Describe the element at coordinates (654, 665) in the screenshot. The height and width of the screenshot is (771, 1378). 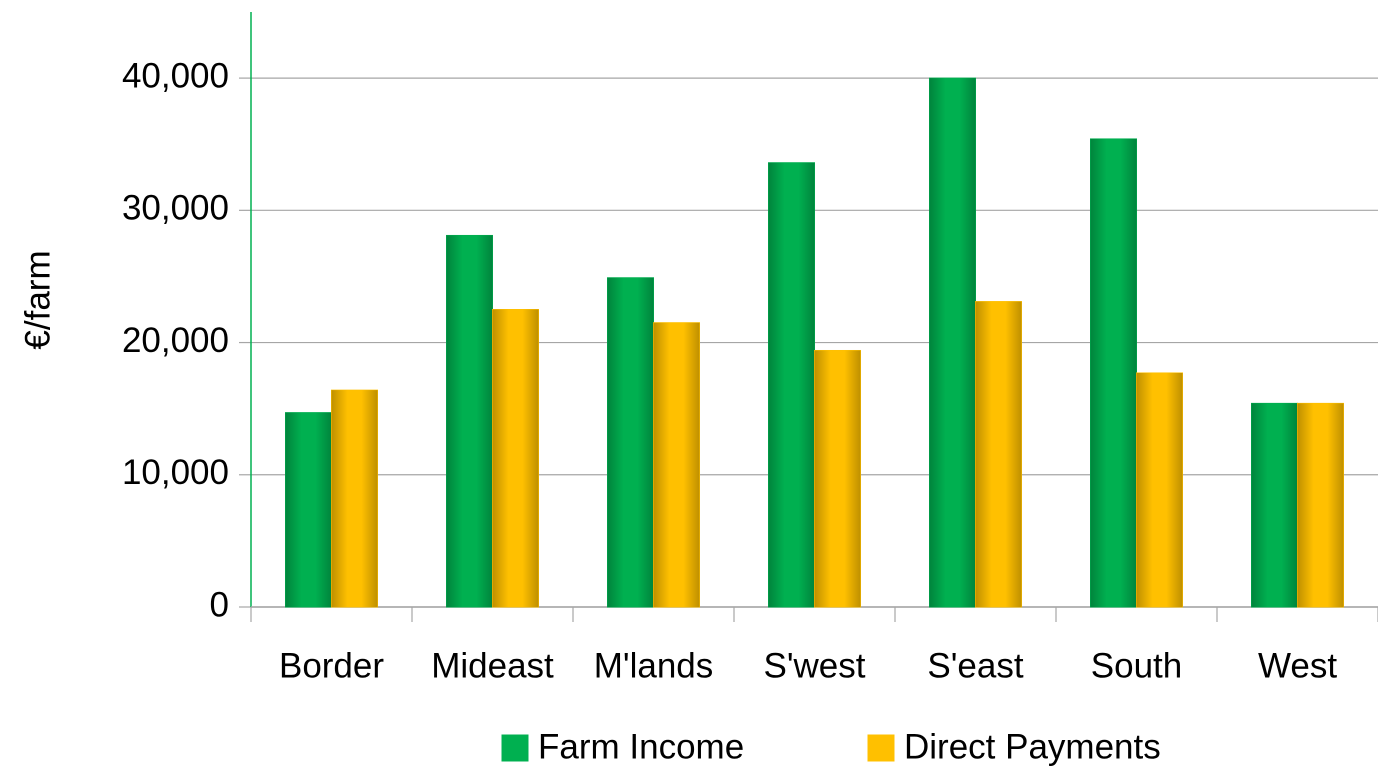
I see `x-tick-label: M'lands` at that location.